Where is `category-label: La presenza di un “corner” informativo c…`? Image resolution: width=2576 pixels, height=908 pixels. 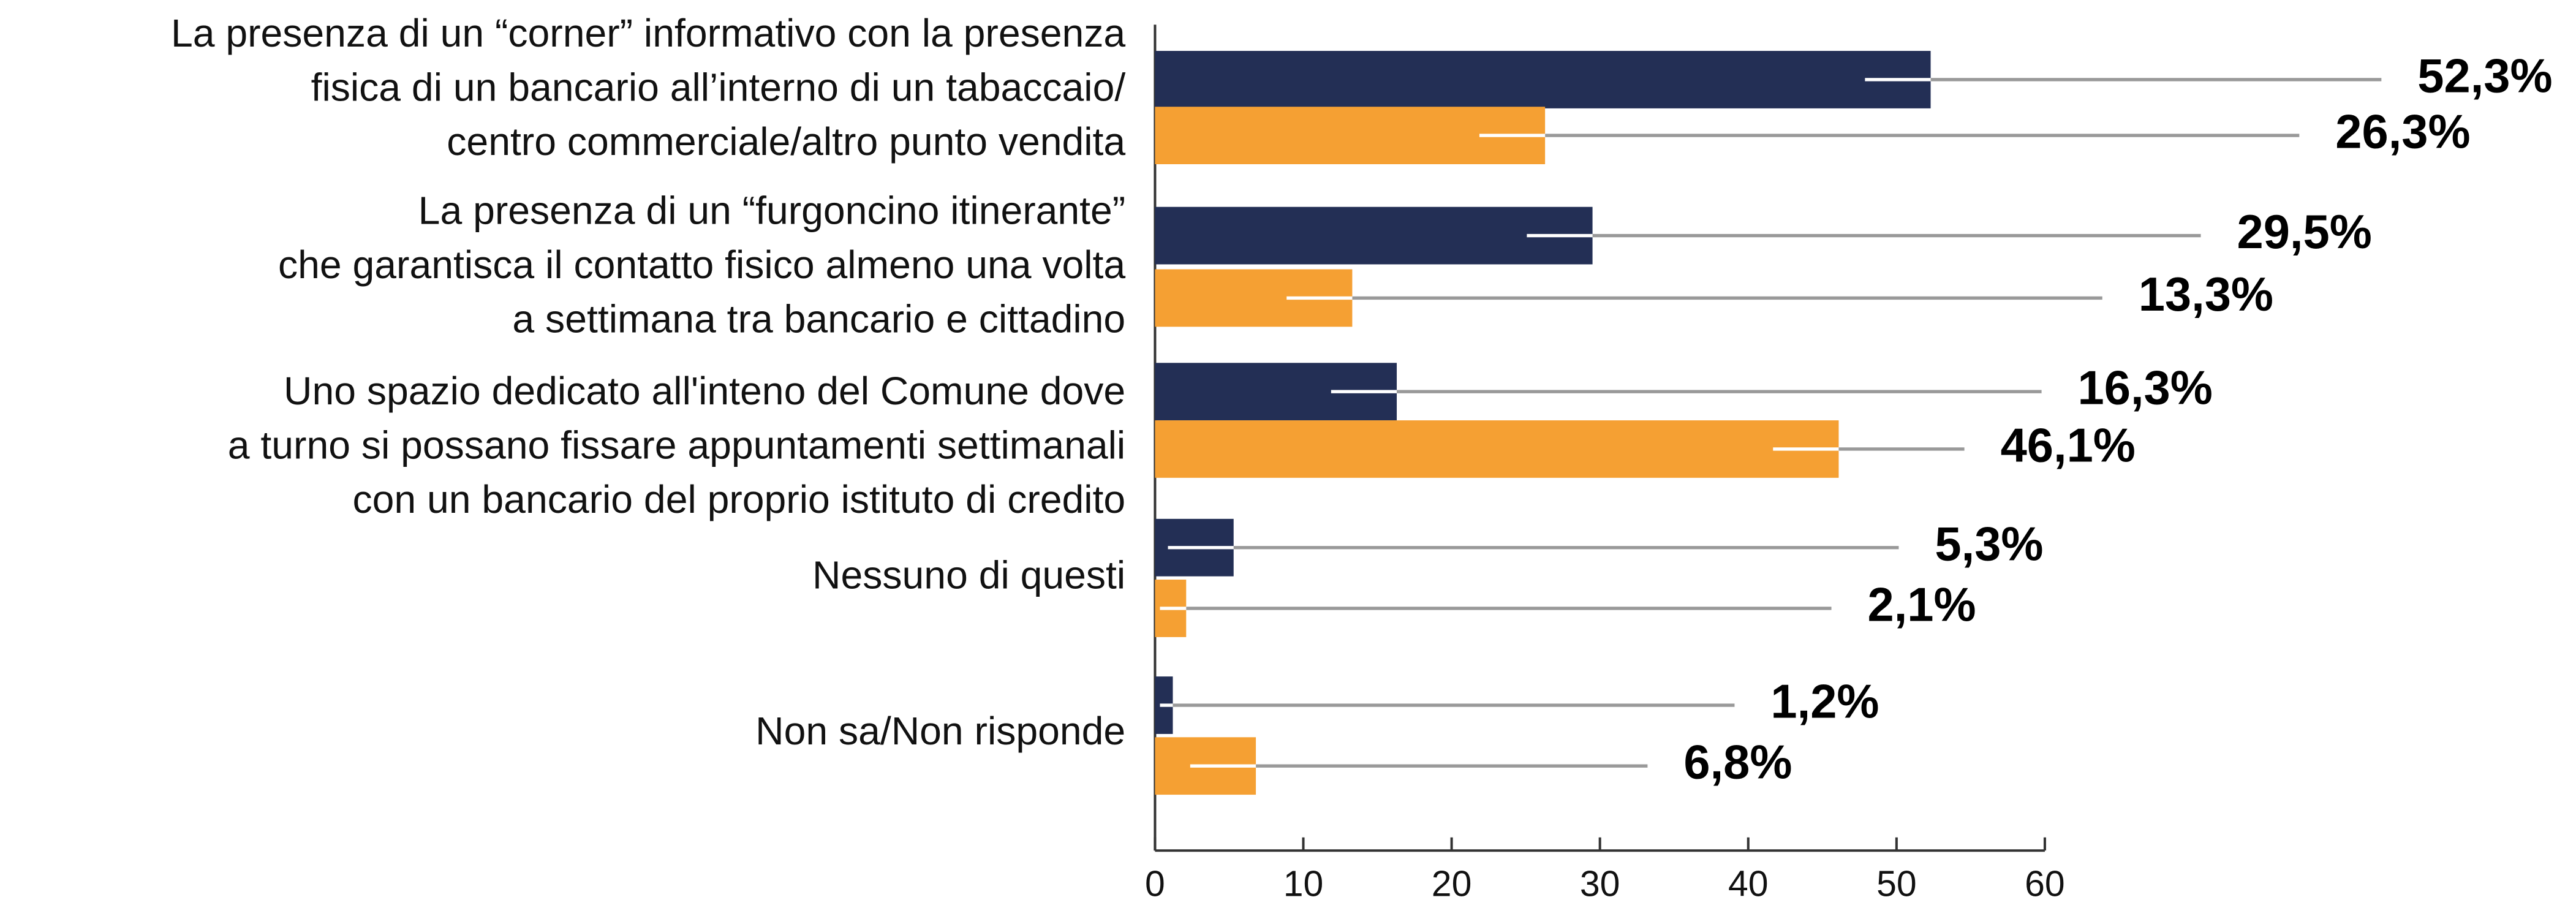
category-label: La presenza di un “corner” informativo c… is located at coordinates (648, 33).